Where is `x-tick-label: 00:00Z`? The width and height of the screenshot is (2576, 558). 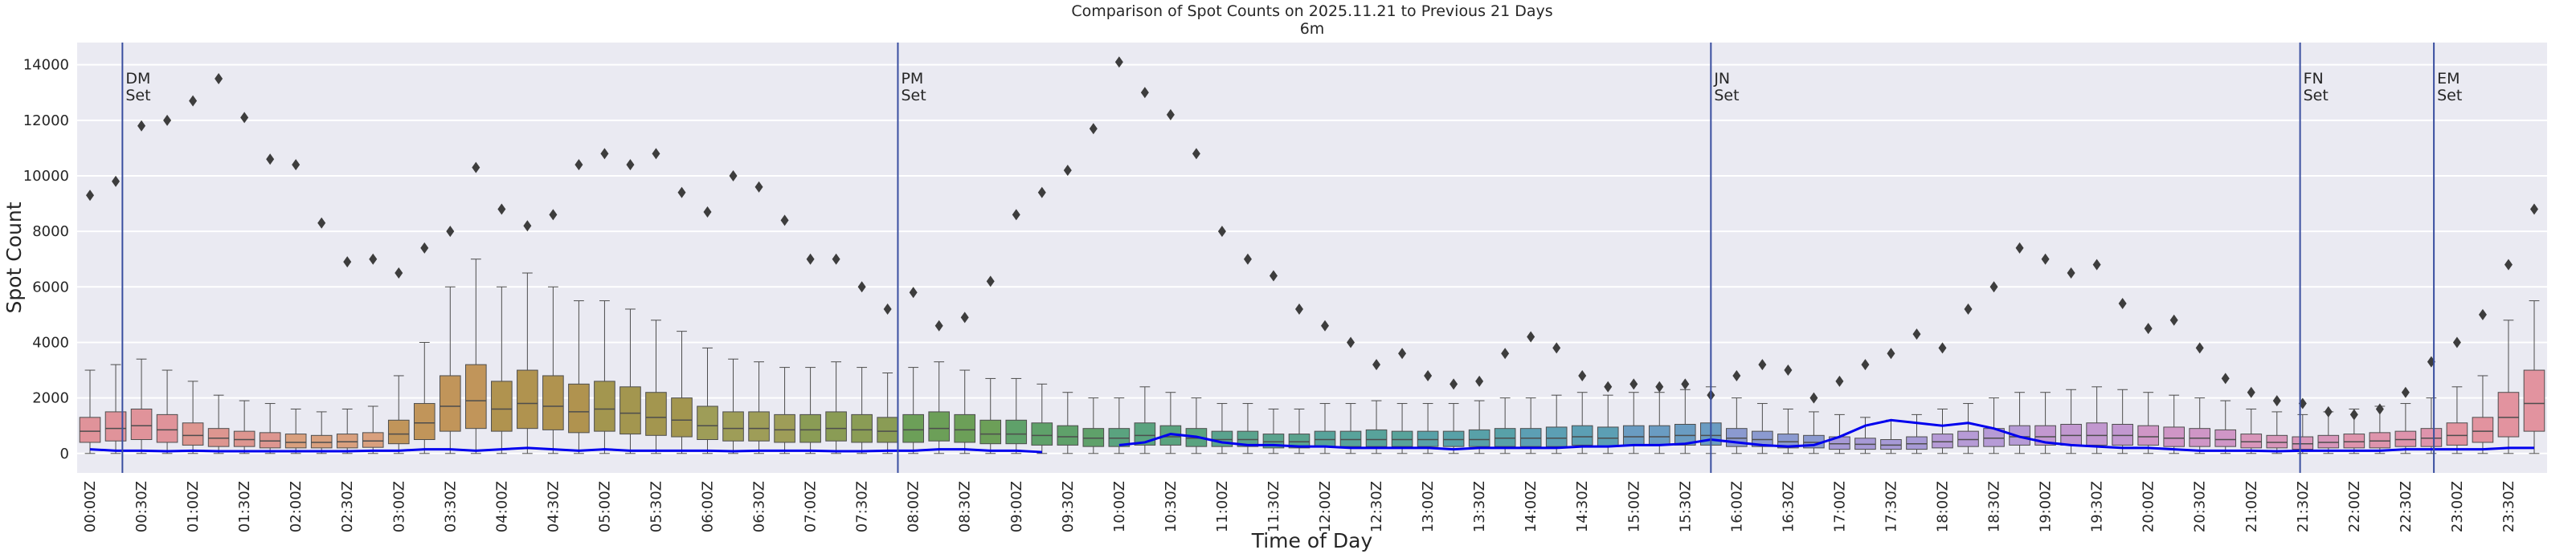 x-tick-label: 00:00Z is located at coordinates (90, 506).